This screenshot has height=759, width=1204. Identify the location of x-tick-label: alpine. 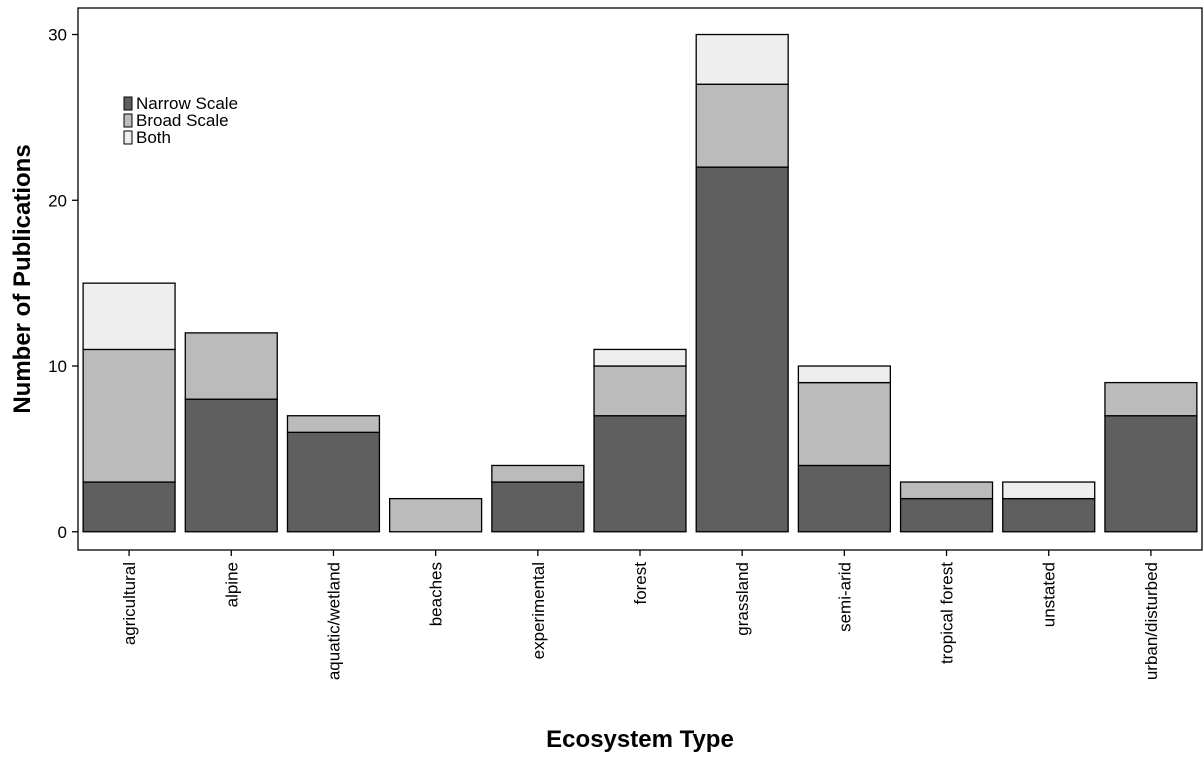
(231, 584).